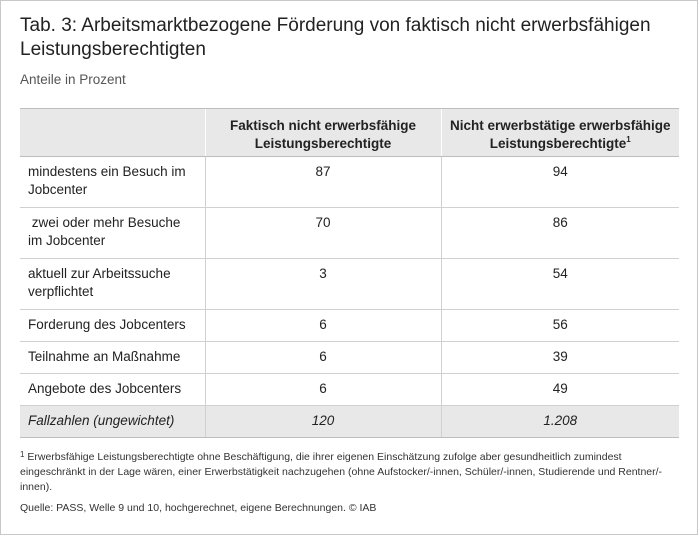  I want to click on row-label: mindestens ein Besuch im Jobcenter, so click(112, 182).